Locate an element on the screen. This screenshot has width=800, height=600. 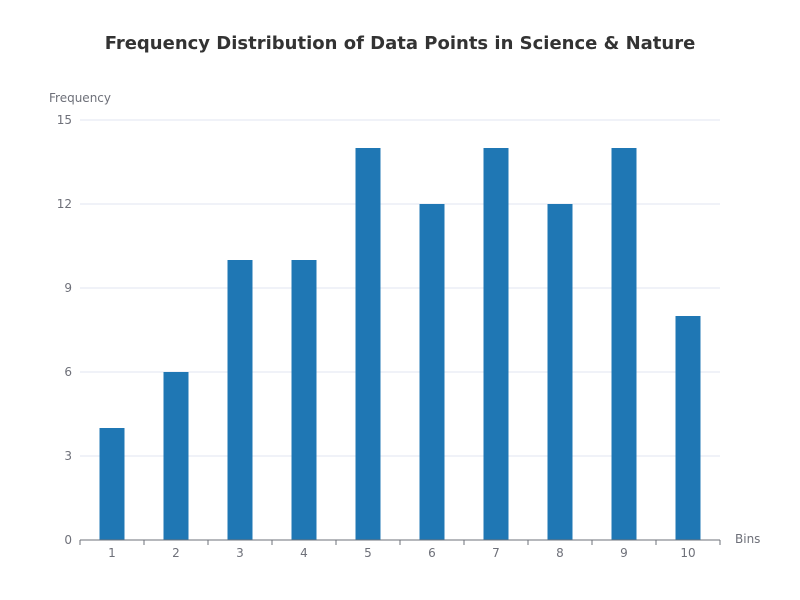
x-axis-label: Bins is located at coordinates (747, 539).